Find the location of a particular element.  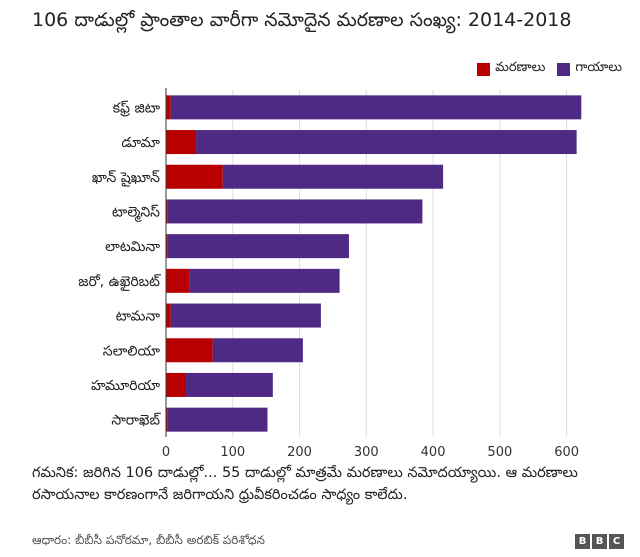

chart-legend: మరణాలు గాయాలు is located at coordinates (543, 69).